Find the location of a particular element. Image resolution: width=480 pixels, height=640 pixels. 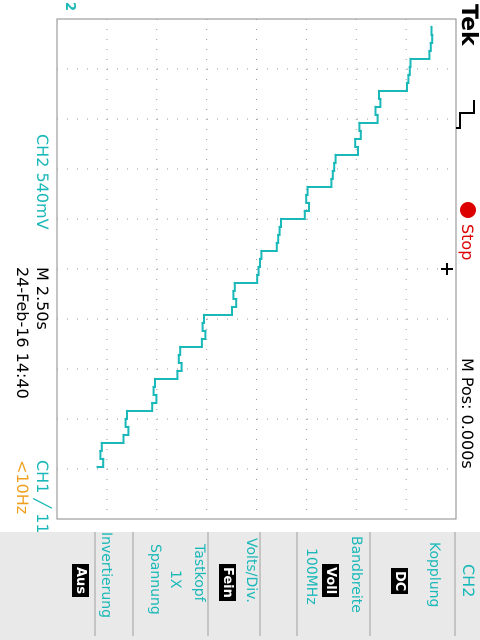

run-status: Stop is located at coordinates (467, 242).